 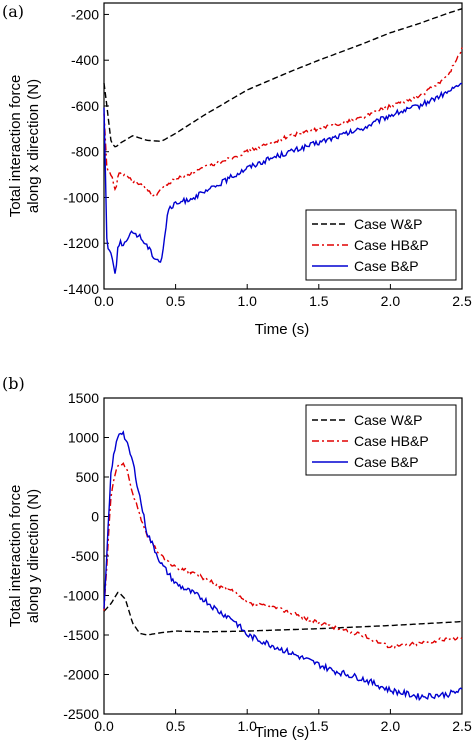 I want to click on panel-label-b: (b), so click(x=13, y=383).